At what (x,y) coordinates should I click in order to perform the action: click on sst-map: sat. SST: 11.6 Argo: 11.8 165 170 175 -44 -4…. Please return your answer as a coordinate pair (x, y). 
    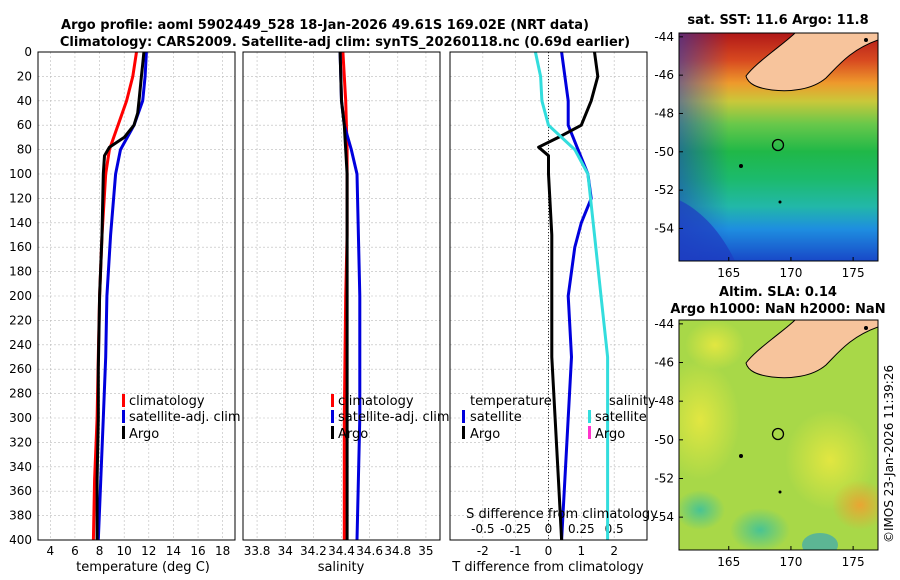
    Looking at the image, I should click on (766, 146).